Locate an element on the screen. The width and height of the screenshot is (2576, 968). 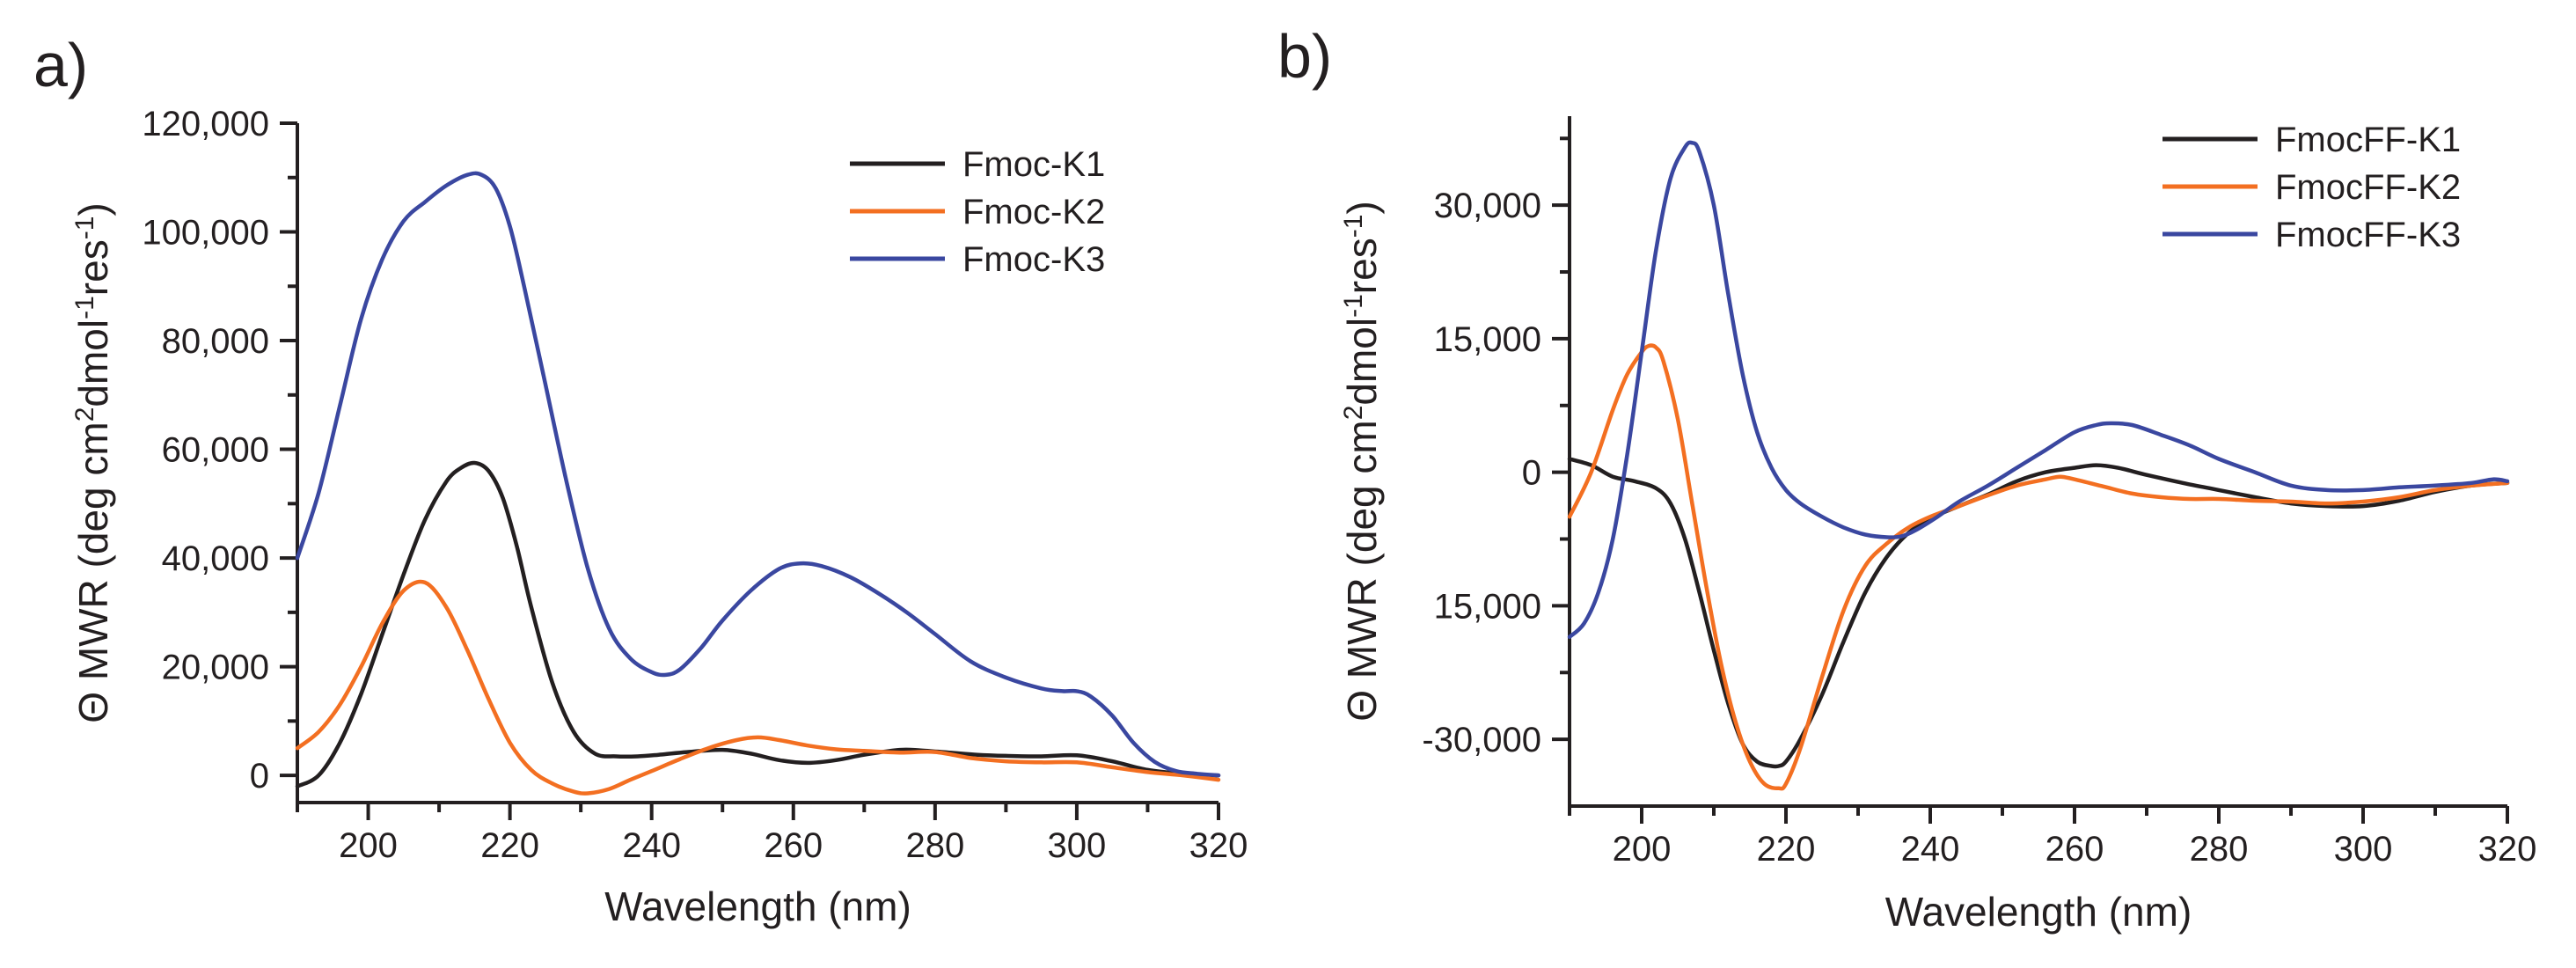
y-tick-label: 80,000 is located at coordinates (215, 342).